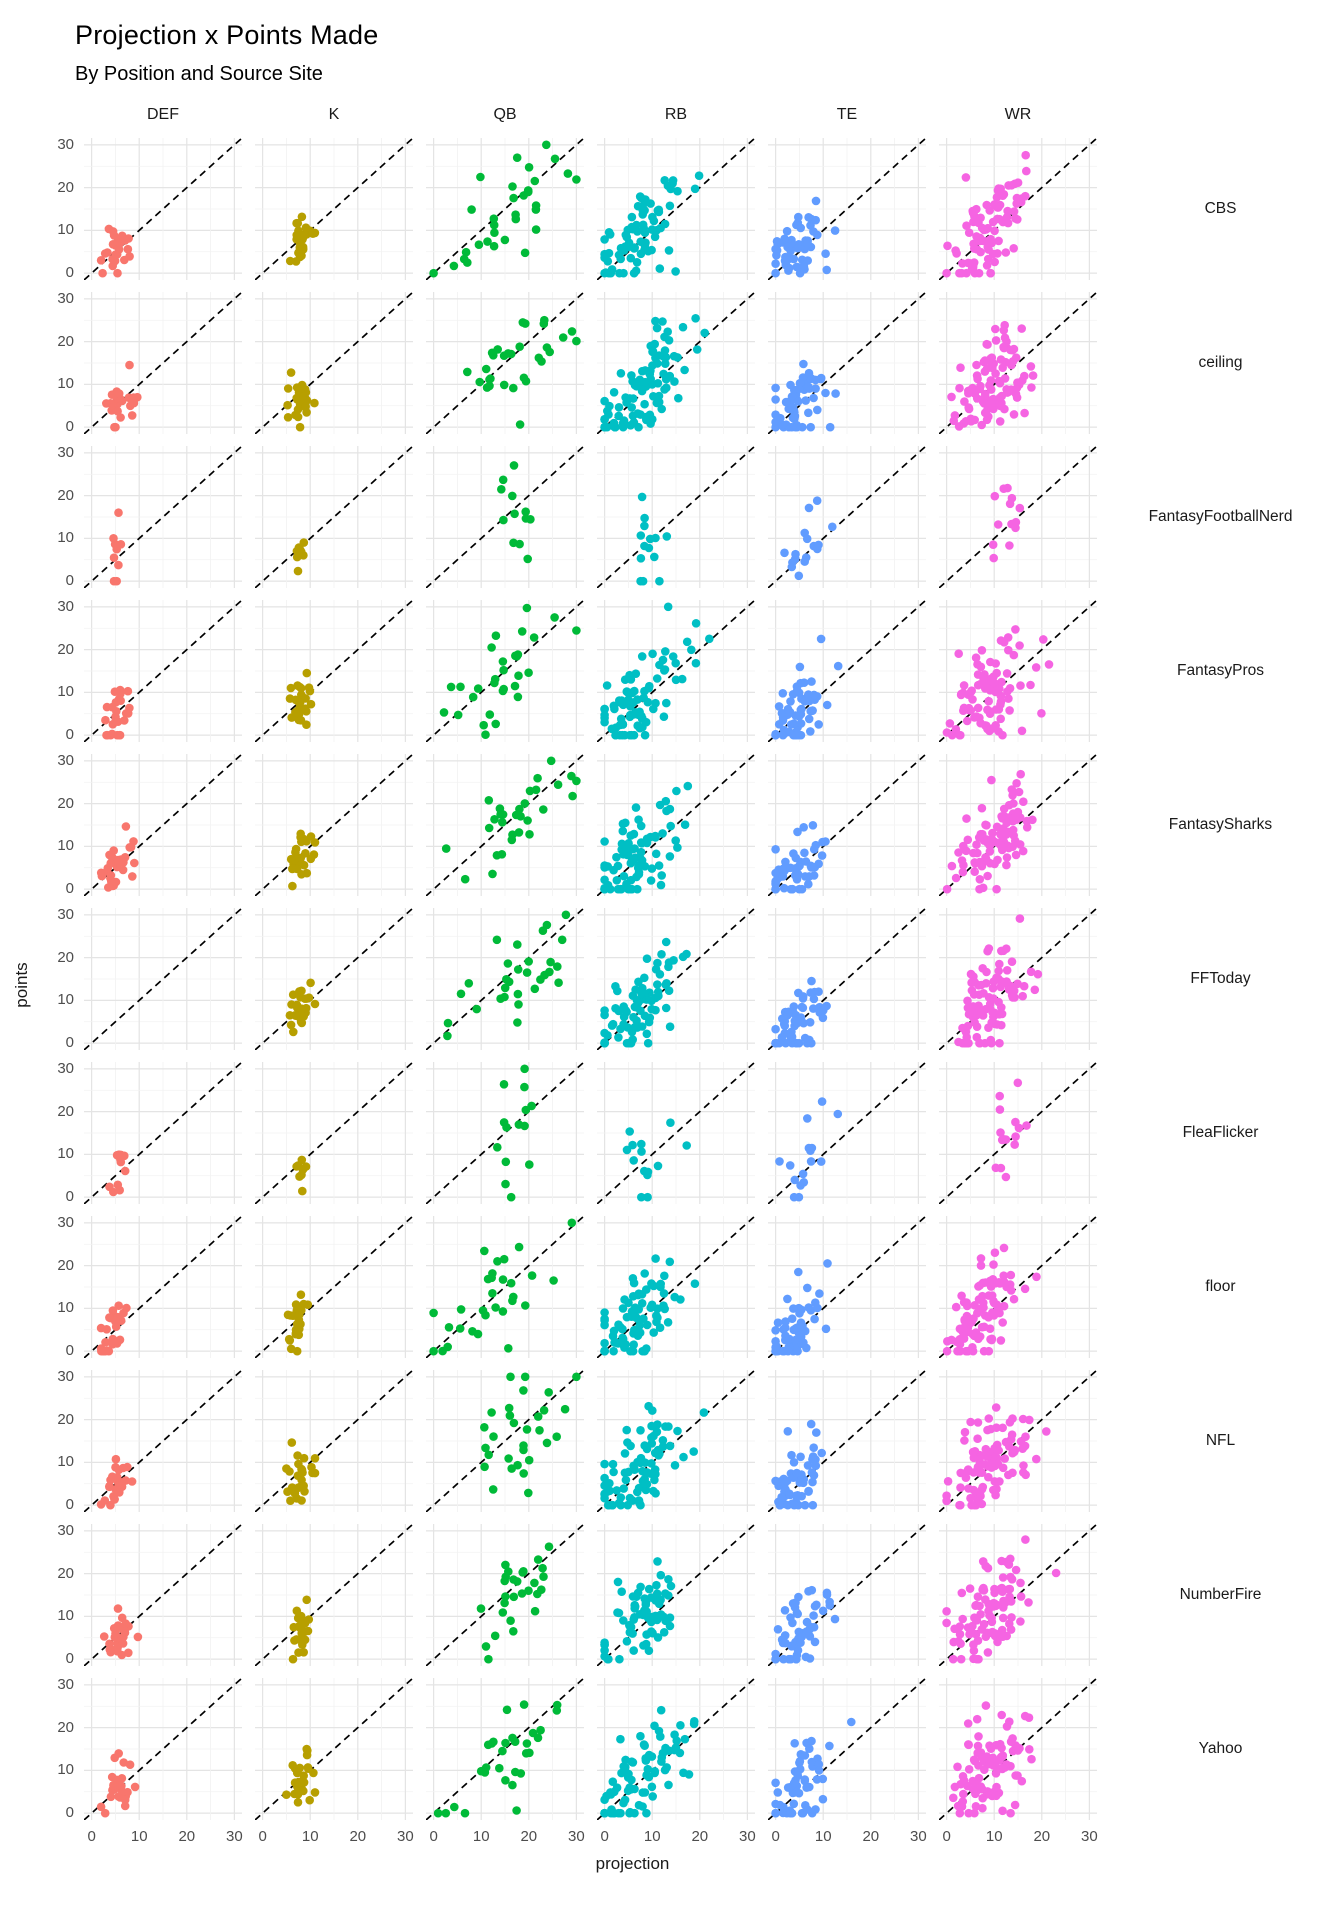  I want to click on facet-panel-FFToday-RB, so click(676, 979).